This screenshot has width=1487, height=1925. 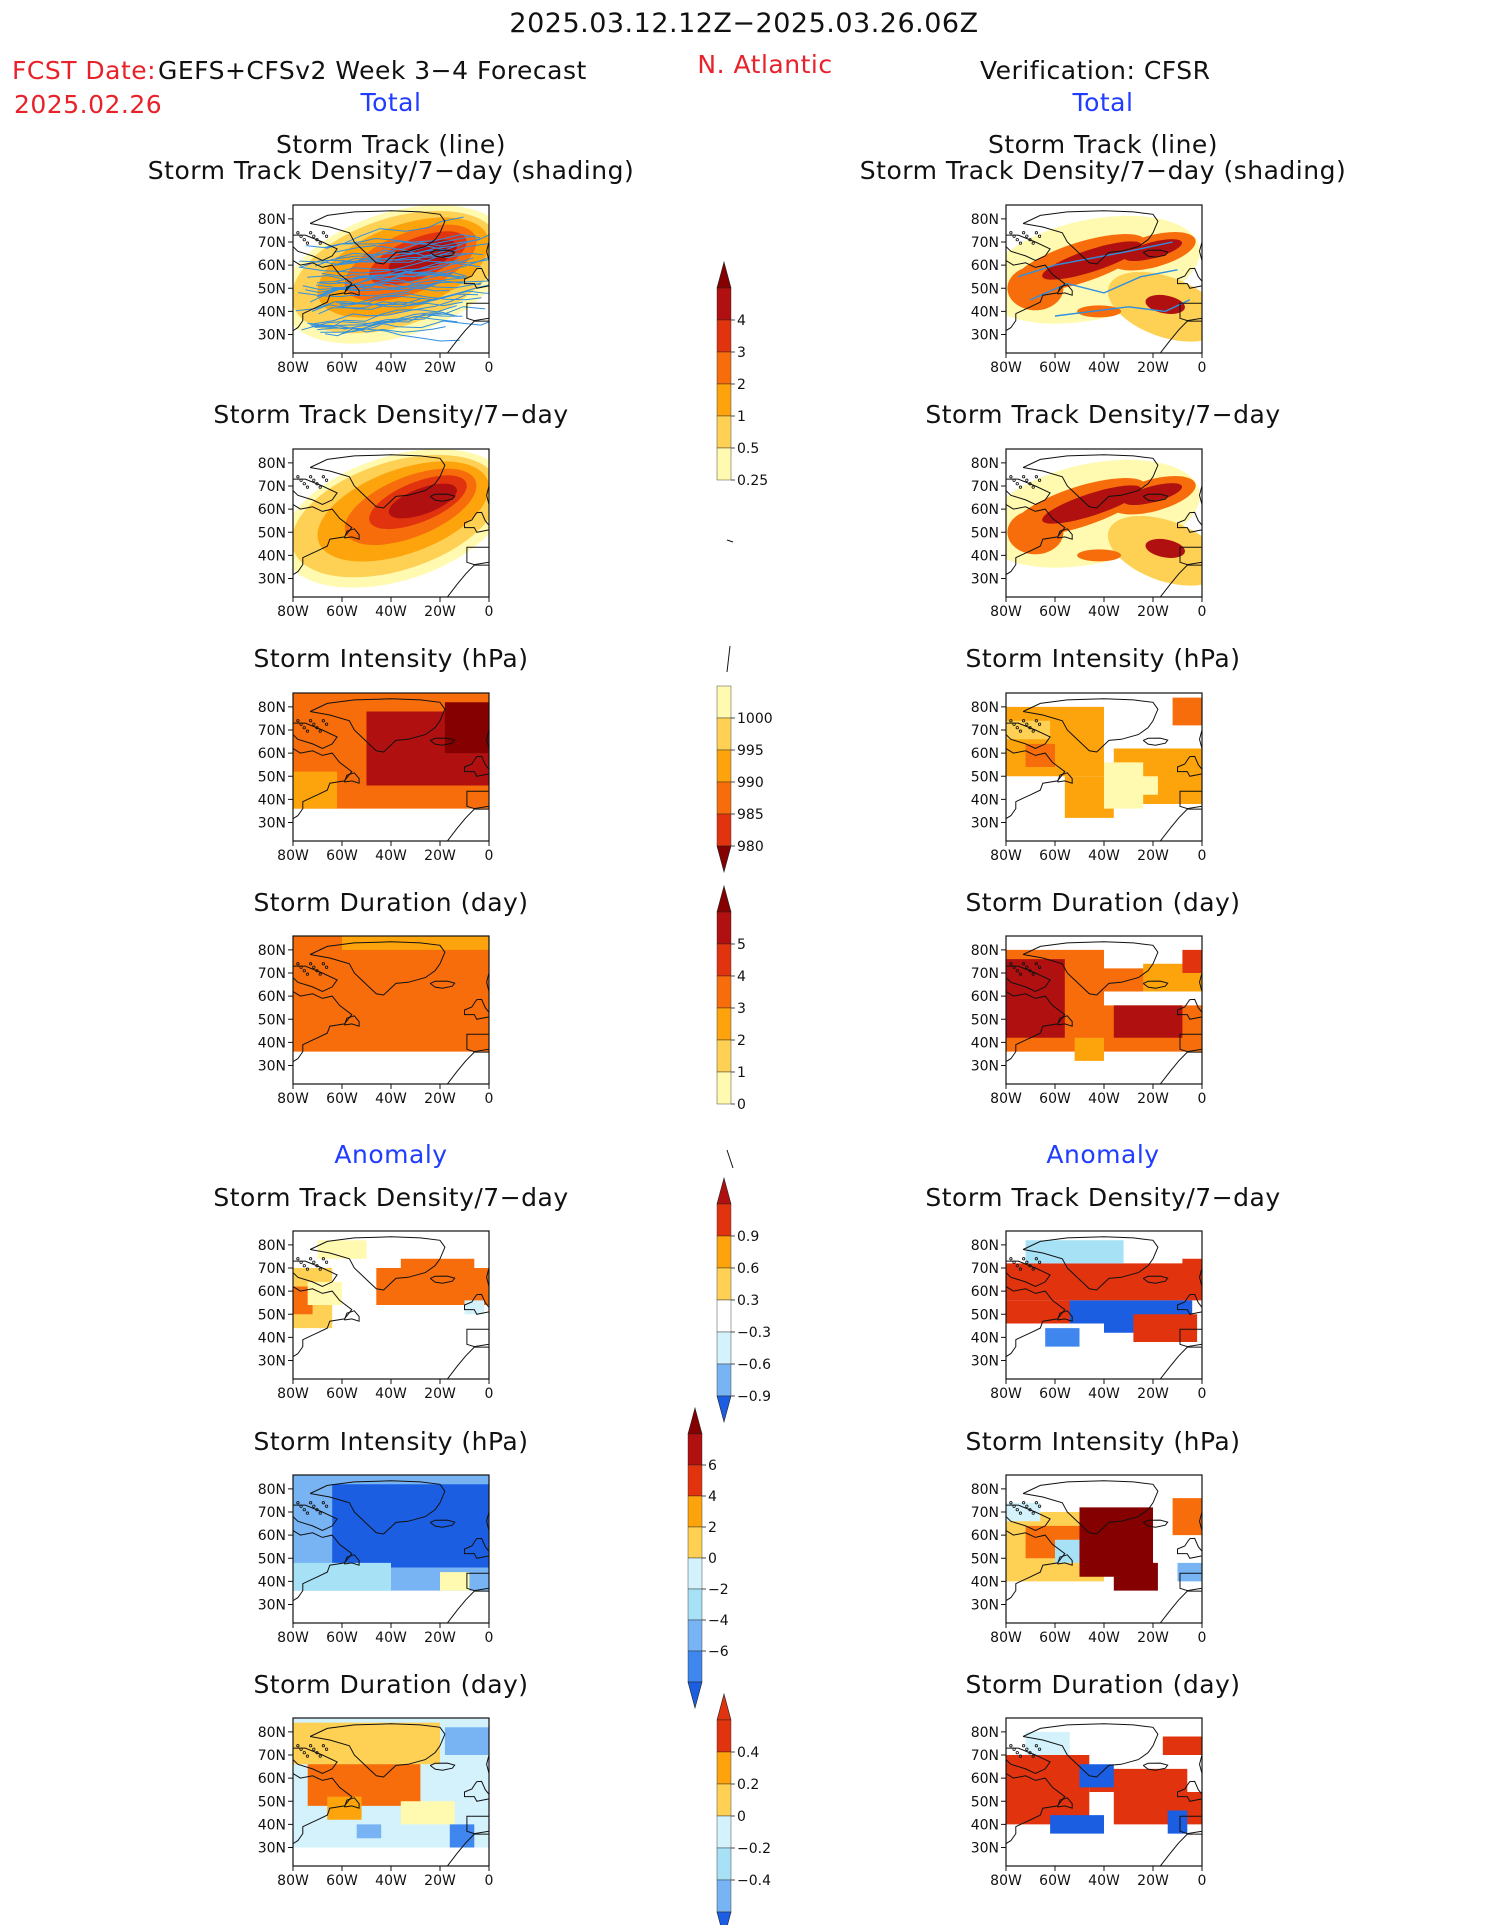 I want to click on colorbar-label: −6, so click(x=718, y=1652).